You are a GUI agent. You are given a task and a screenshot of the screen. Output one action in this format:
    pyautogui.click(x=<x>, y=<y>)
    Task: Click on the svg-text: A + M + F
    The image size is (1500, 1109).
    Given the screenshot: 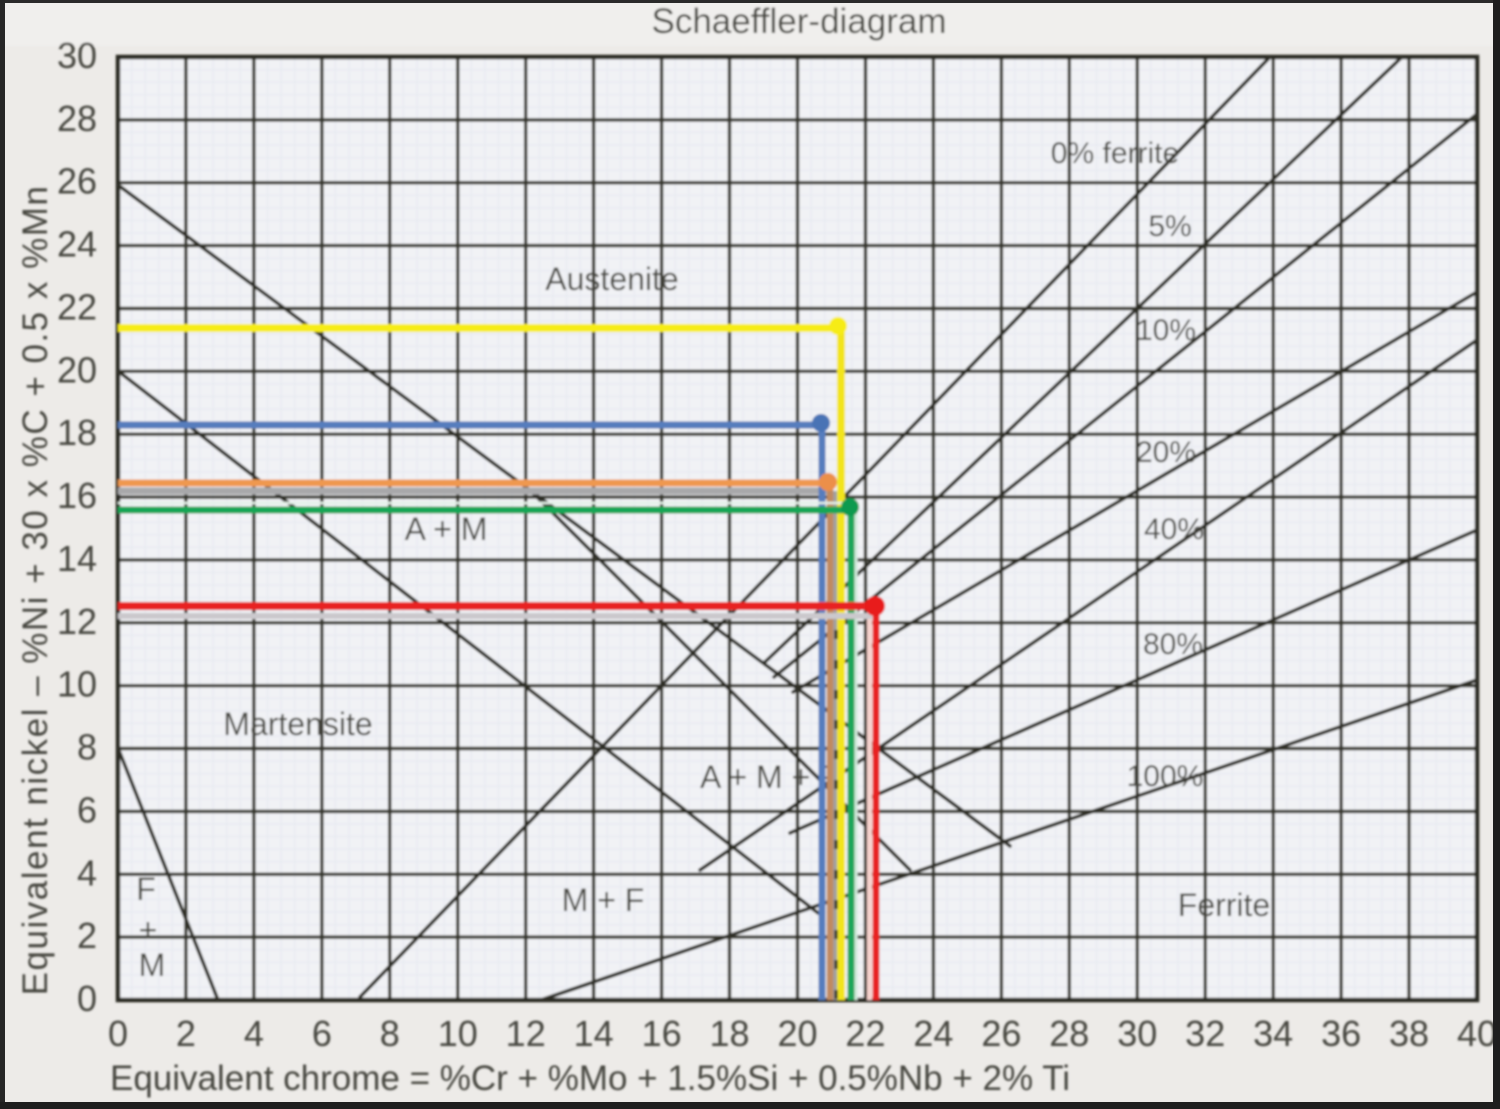 What is the action you would take?
    pyautogui.click(x=769, y=777)
    